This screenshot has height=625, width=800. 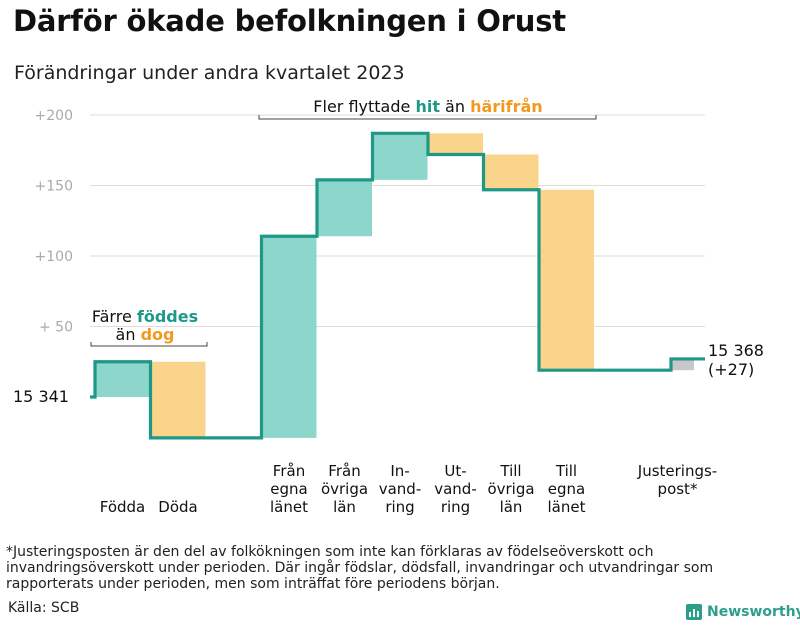 What do you see at coordinates (677, 471) in the screenshot?
I see `category-label: Justerings-` at bounding box center [677, 471].